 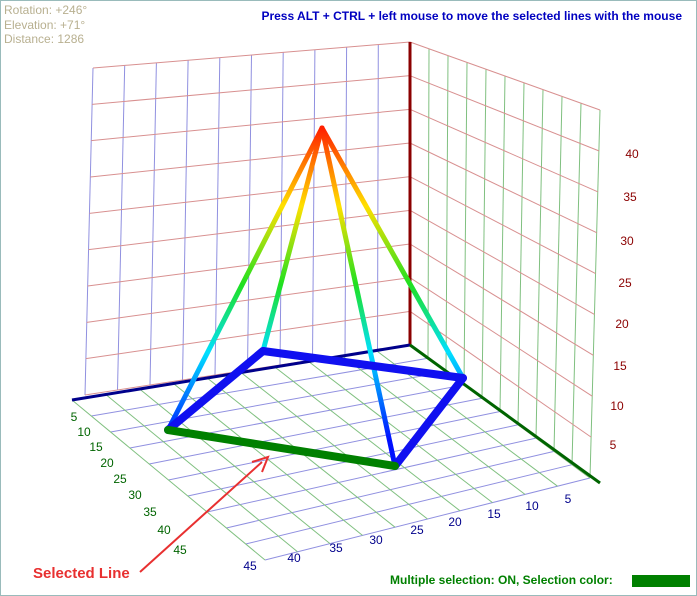 What do you see at coordinates (613, 445) in the screenshot?
I see `z-tick-label: 5` at bounding box center [613, 445].